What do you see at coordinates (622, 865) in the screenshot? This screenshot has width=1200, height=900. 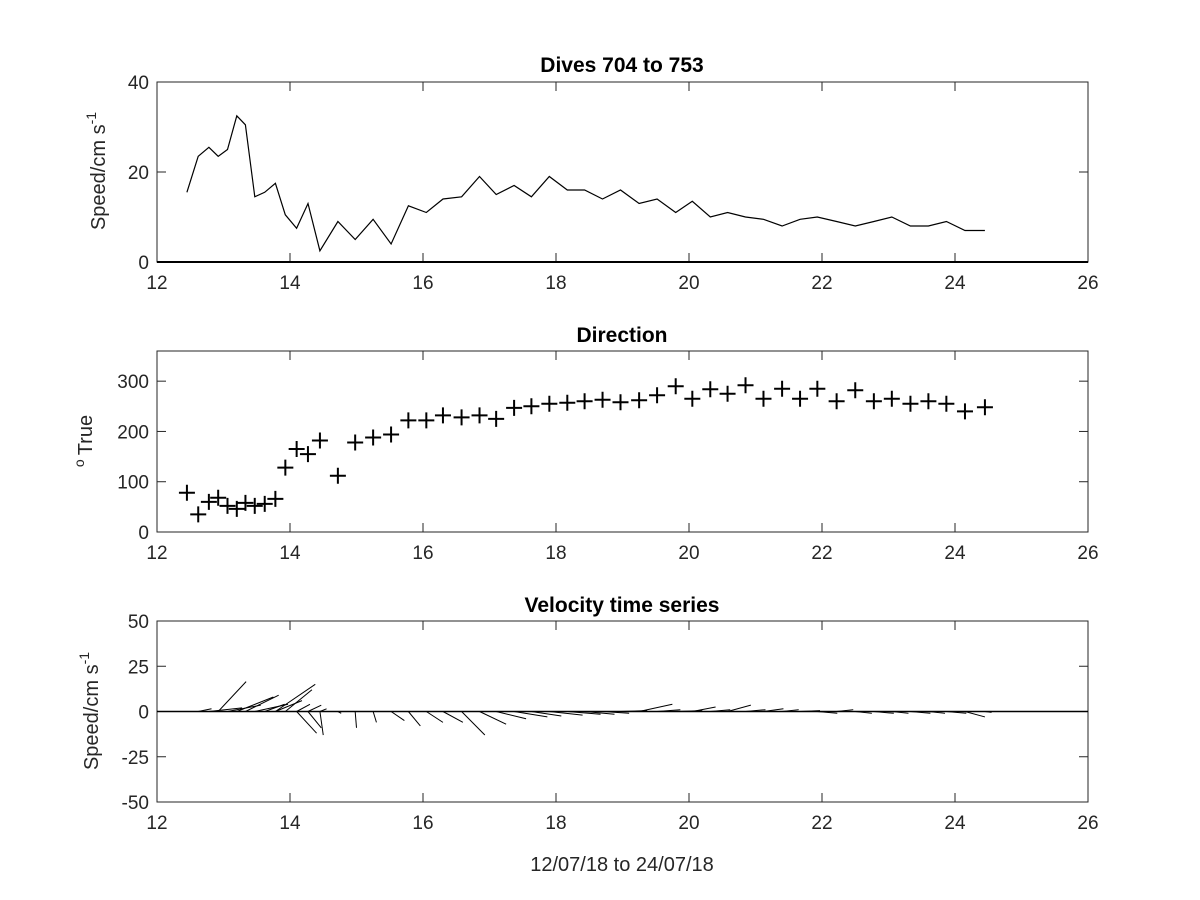 I see `velocity-panel-xlabel: 12/07/18 to 24/07/18` at bounding box center [622, 865].